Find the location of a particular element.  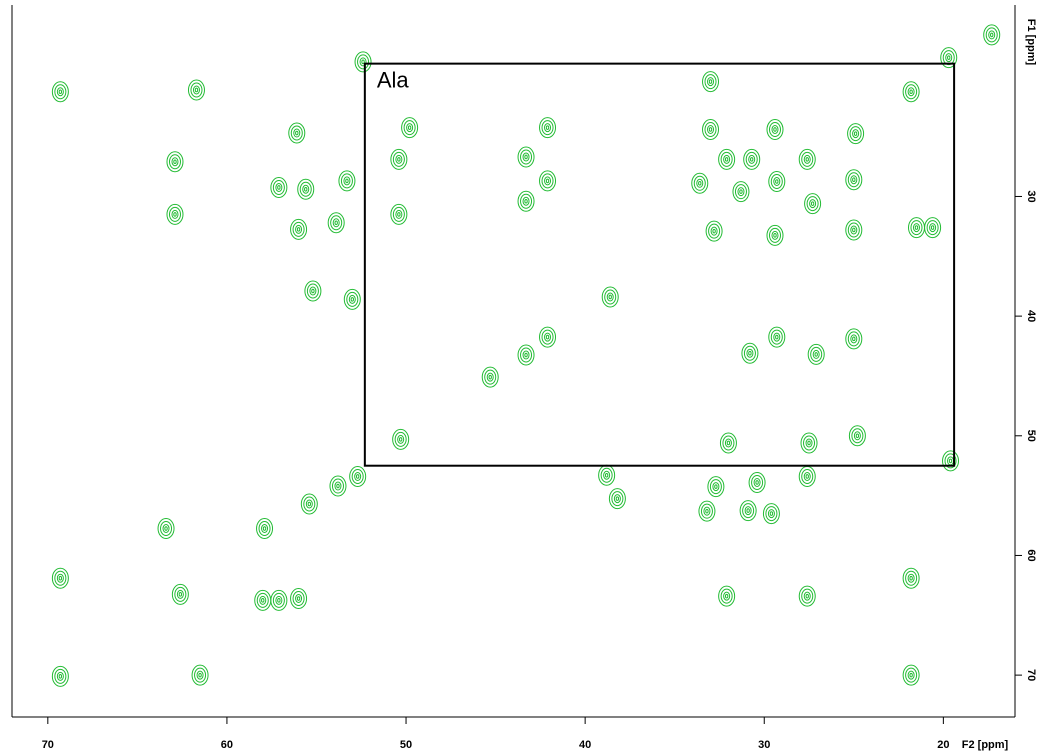

x-tick-label: 70 is located at coordinates (48, 745).